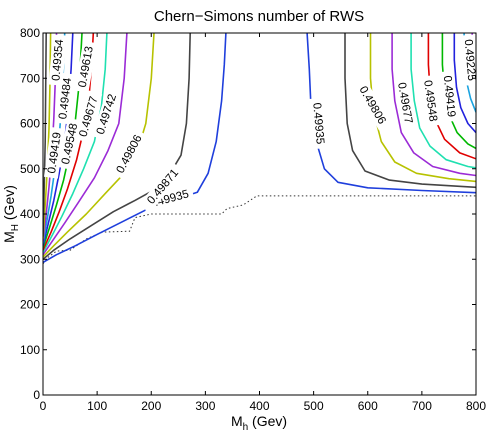  Describe the element at coordinates (30, 33) in the screenshot. I see `y-tick-label: 800` at that location.